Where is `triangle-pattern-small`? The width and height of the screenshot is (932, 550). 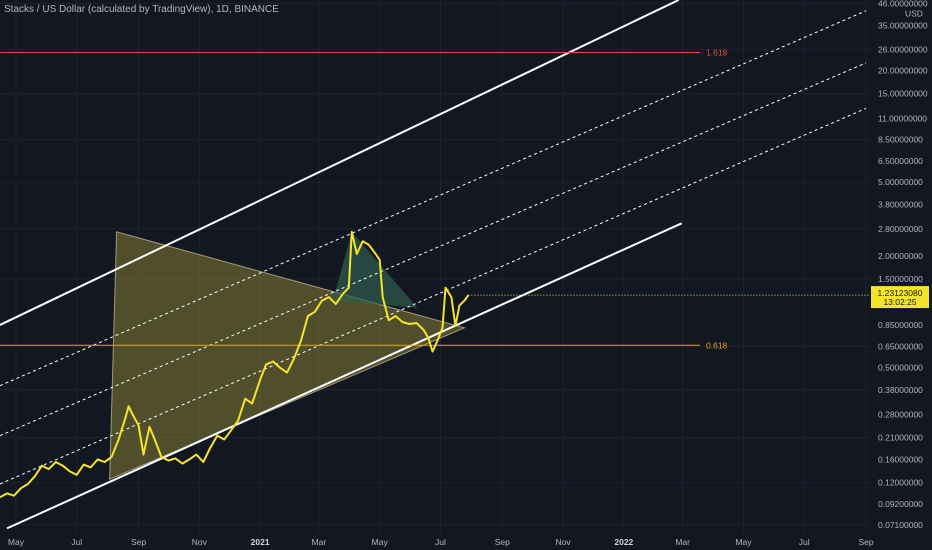
triangle-pattern-small is located at coordinates (375, 269).